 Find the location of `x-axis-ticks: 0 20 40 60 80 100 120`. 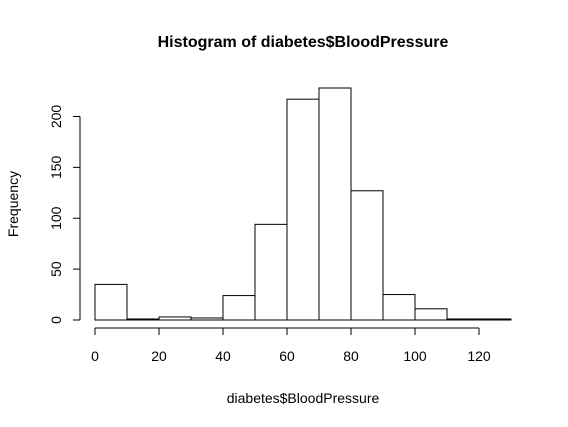

x-axis-ticks: 0 20 40 60 80 100 120 is located at coordinates (291, 346).